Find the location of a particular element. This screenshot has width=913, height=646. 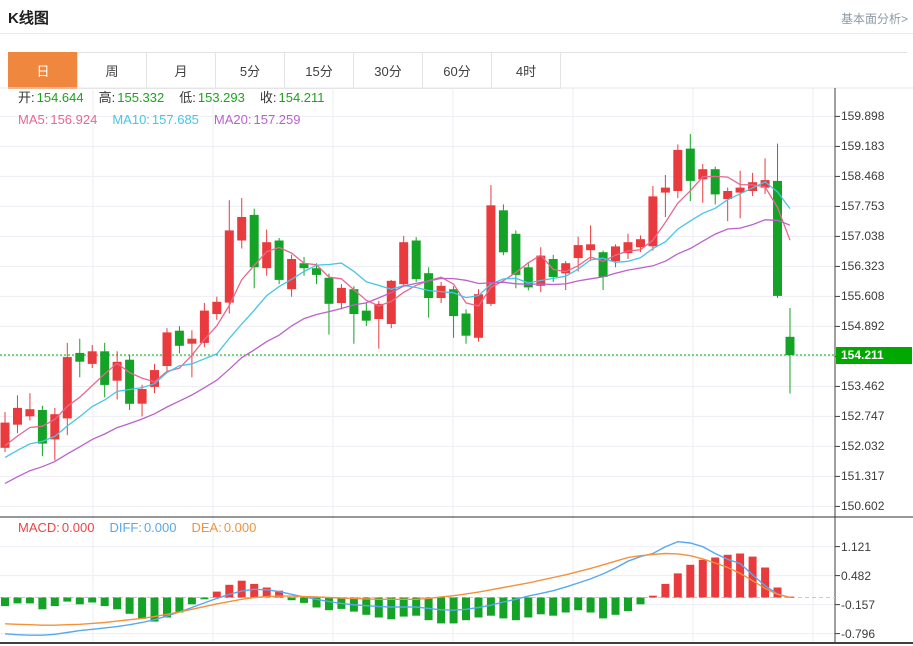

ma-ma10-label: MA10: is located at coordinates (131, 119).